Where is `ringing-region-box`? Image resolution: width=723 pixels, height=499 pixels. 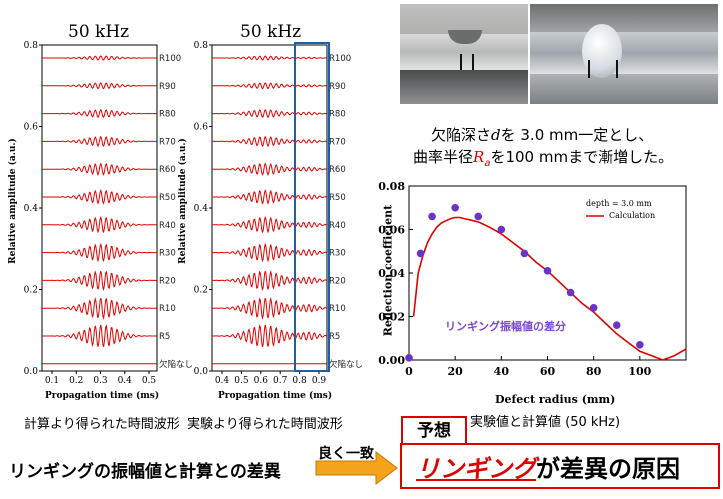 ringing-region-box is located at coordinates (312, 207).